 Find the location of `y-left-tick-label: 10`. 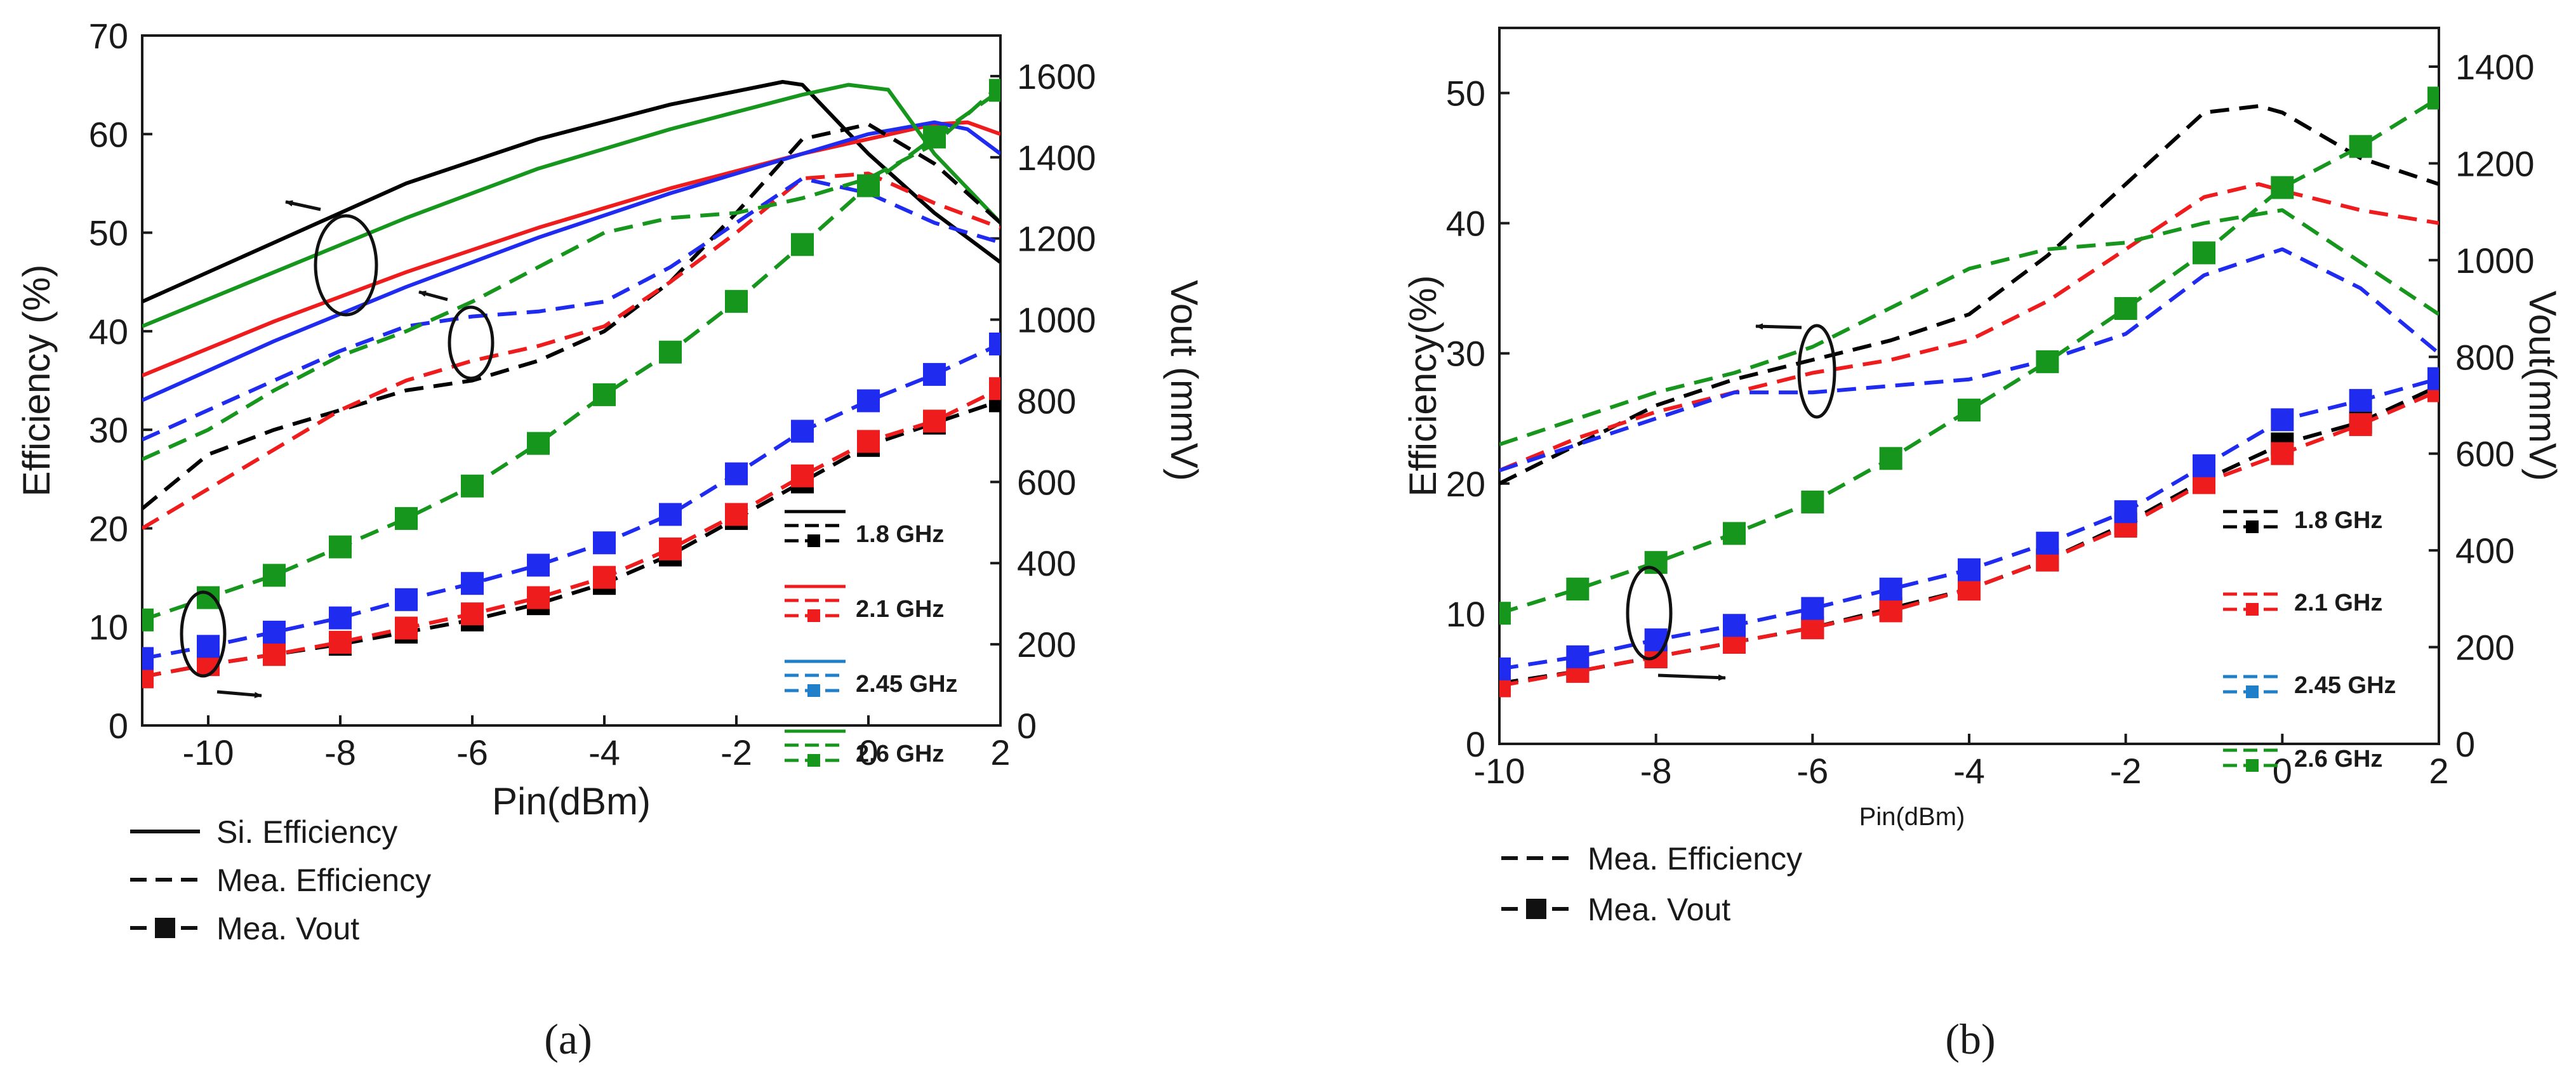

y-left-tick-label: 10 is located at coordinates (108, 627).